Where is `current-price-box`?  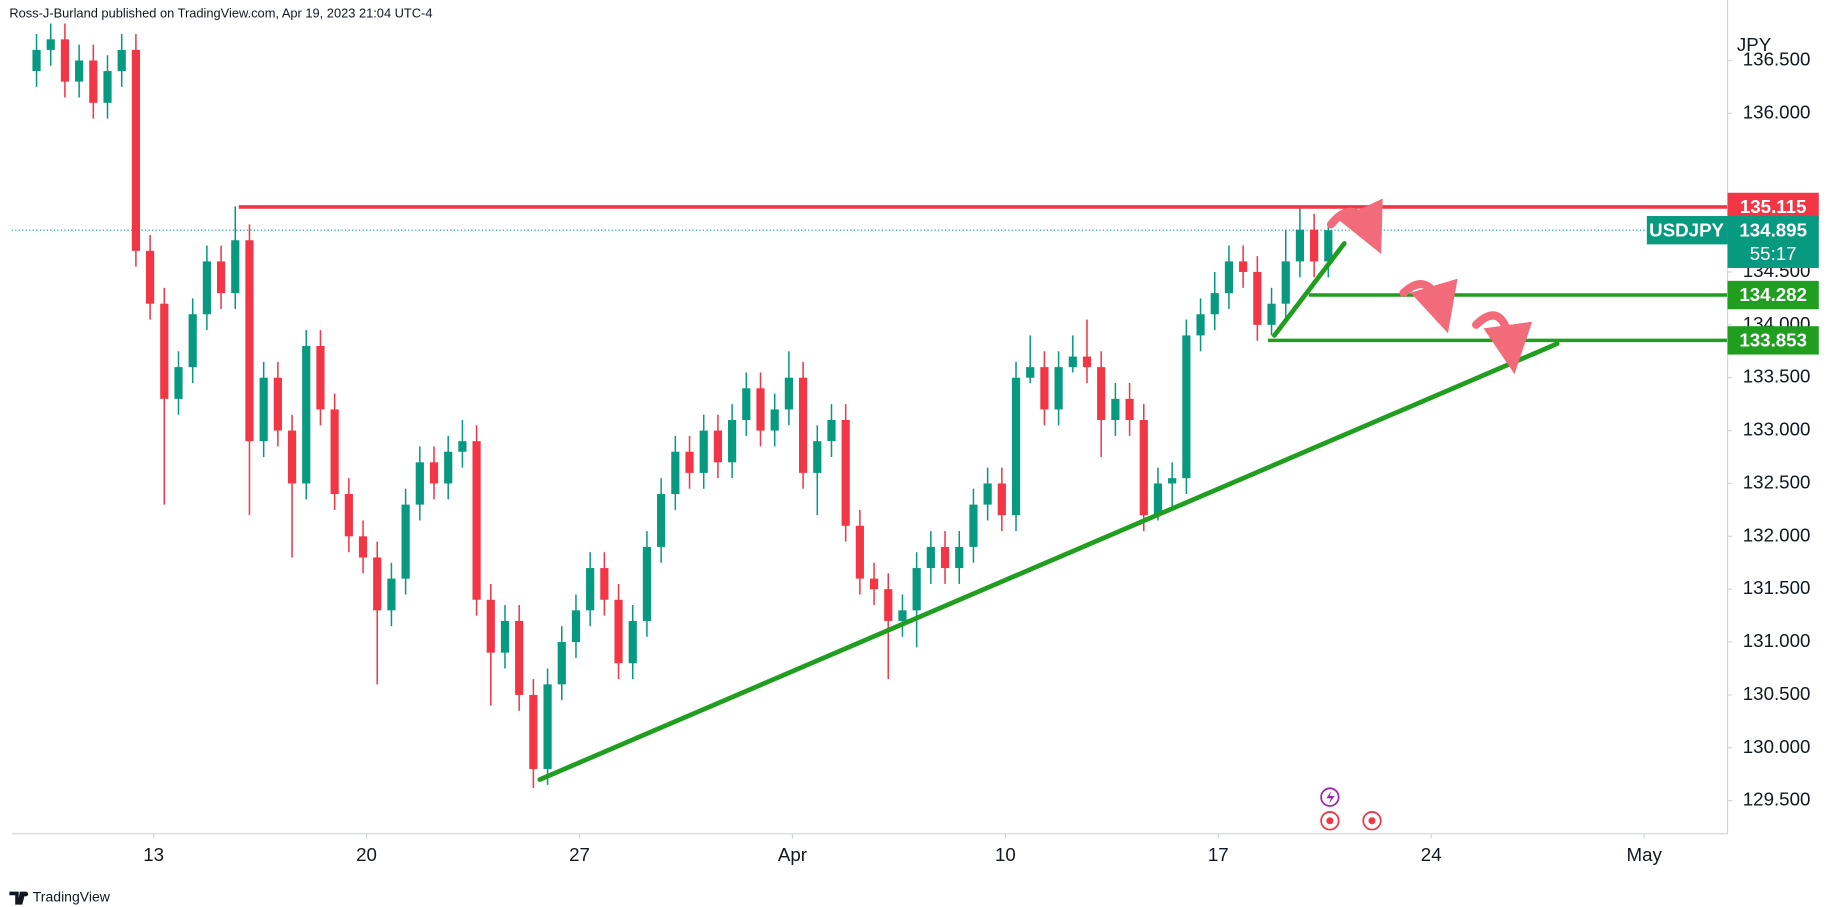
current-price-box is located at coordinates (1773, 242).